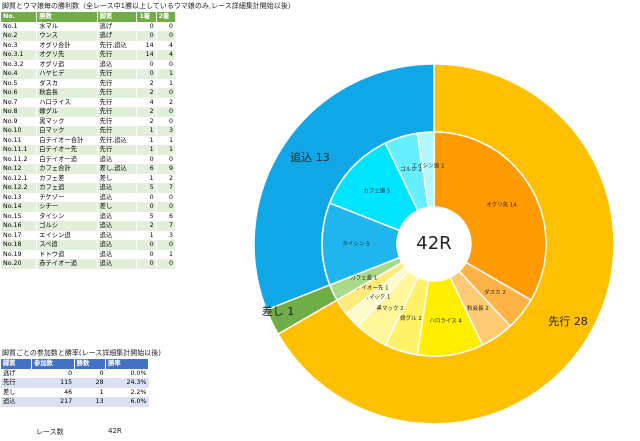 This screenshot has width=640, height=441. I want to click on wins-table-row: No.13 チケゾー 追込 0 0, so click(89, 197).